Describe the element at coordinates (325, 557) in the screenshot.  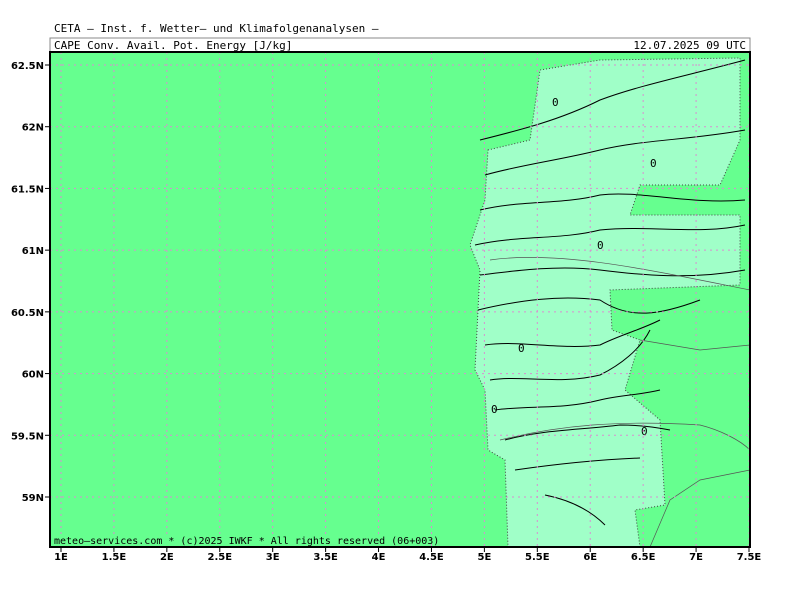
I see `x-tick-label: 3.5E` at that location.